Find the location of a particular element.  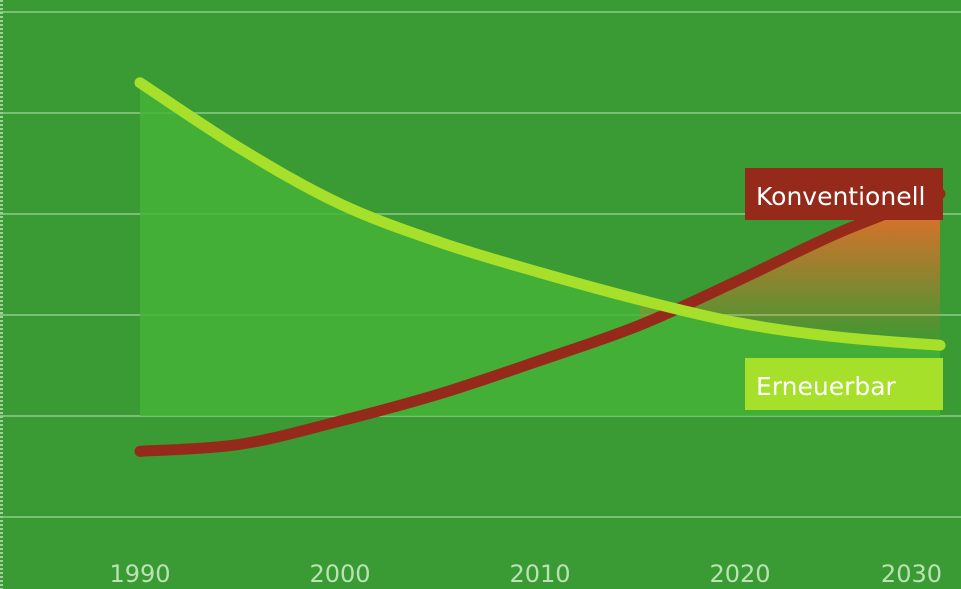

area-conventional is located at coordinates (790, 269).